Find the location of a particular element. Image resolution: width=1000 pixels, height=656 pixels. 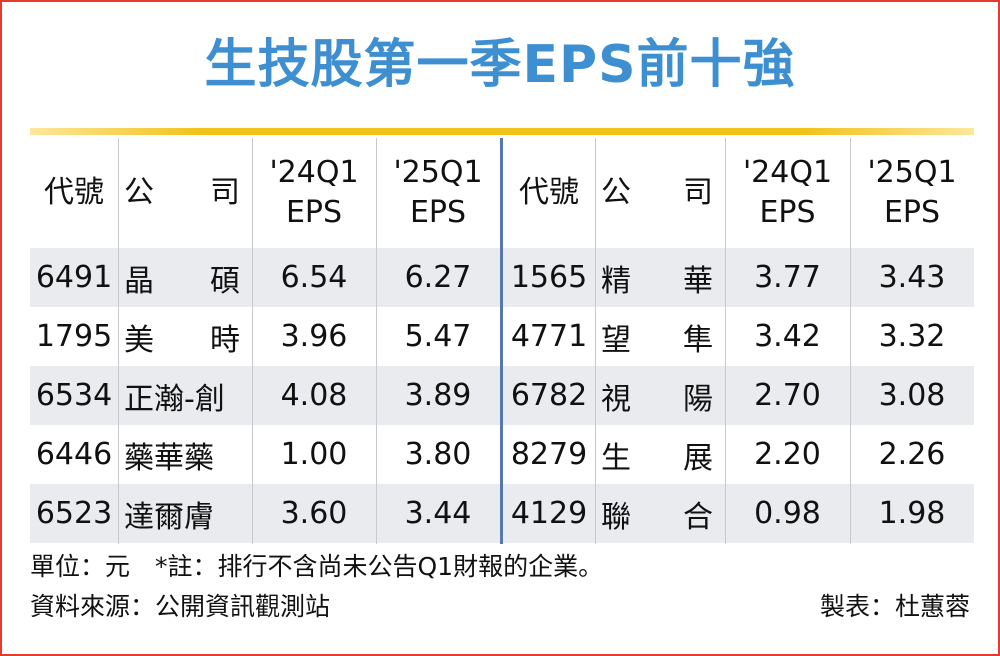

header-company-right: 公 司 is located at coordinates (660, 193).